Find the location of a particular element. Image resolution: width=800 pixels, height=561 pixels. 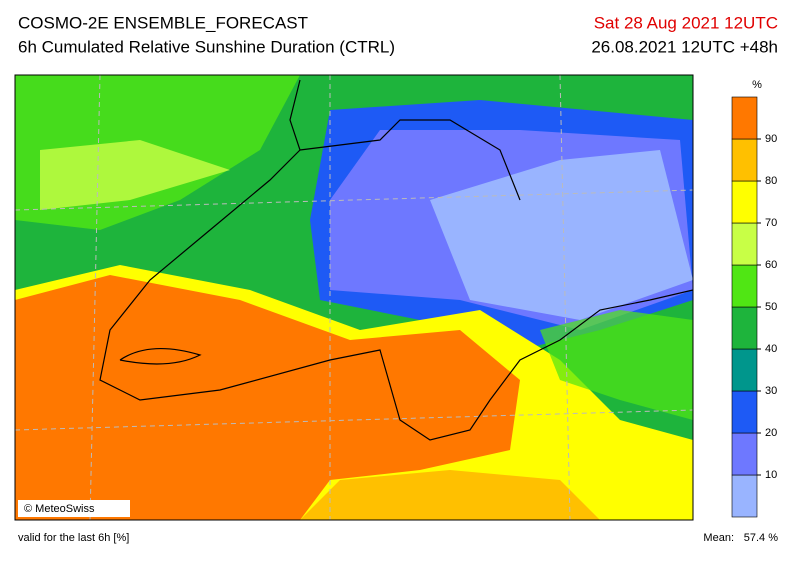

colorbar-tick-label: 20 is located at coordinates (771, 433).